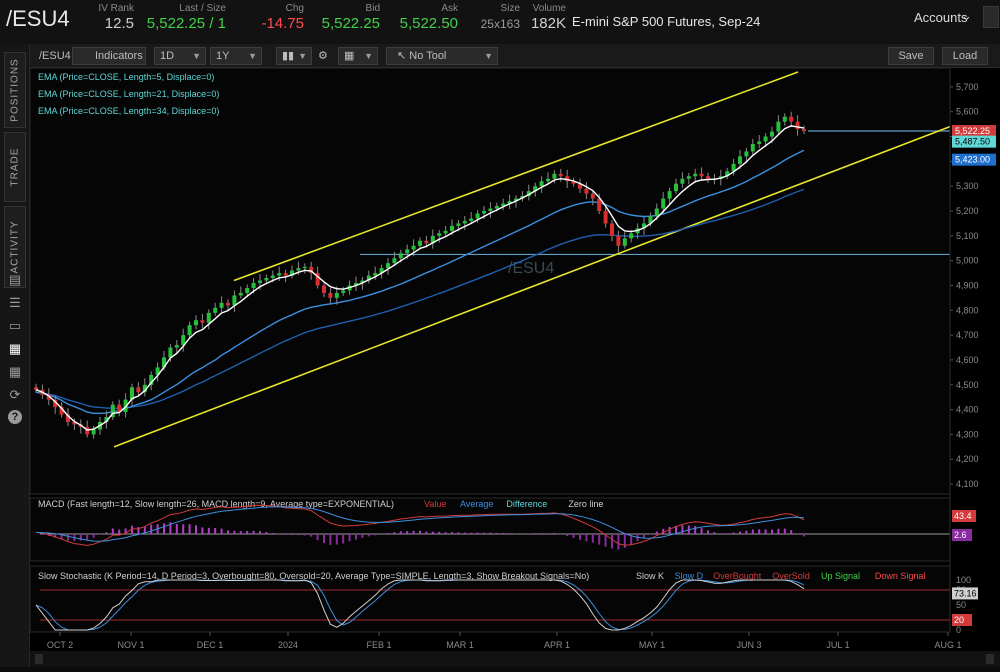  I want to click on accounts-menu: Accounts, so click(941, 17).